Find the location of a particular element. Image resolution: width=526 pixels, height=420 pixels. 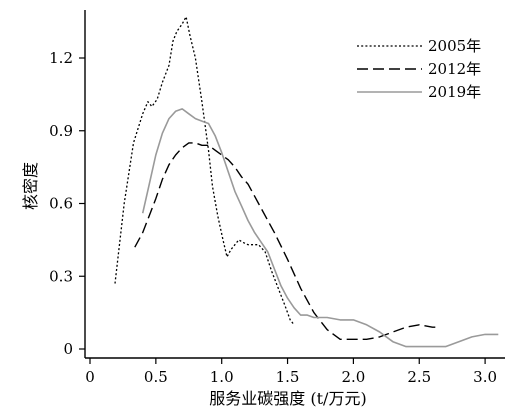

x-tick-label: 2.0 is located at coordinates (353, 377).